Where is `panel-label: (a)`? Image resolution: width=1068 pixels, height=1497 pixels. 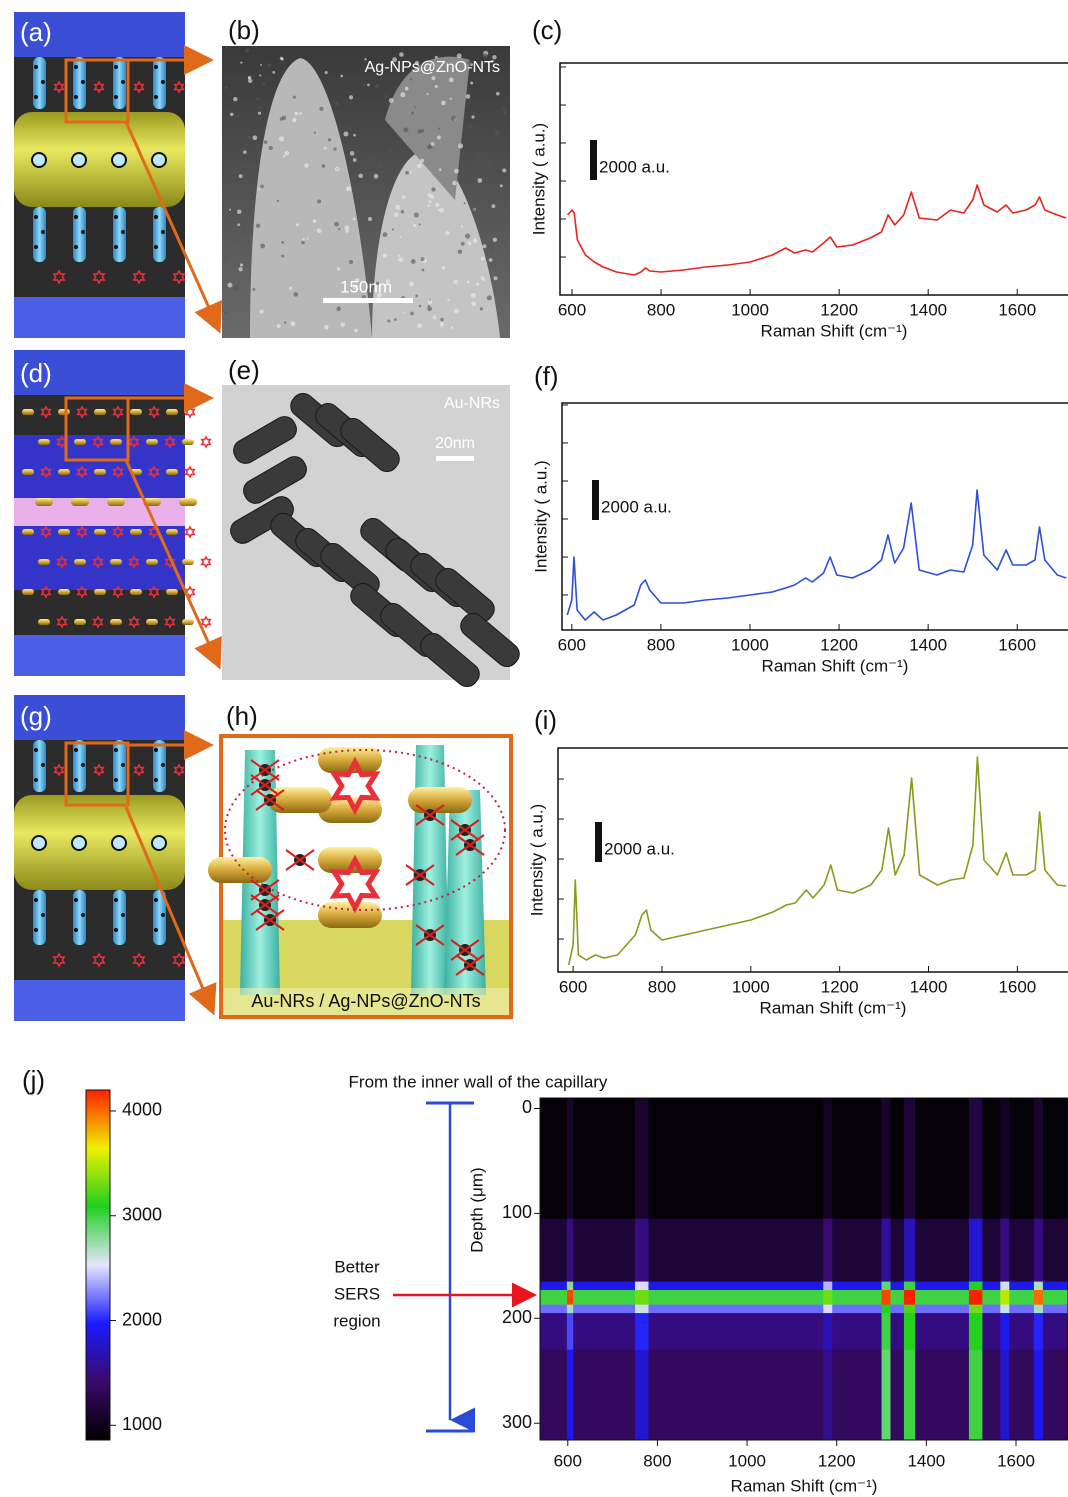 panel-label: (a) is located at coordinates (36, 32).